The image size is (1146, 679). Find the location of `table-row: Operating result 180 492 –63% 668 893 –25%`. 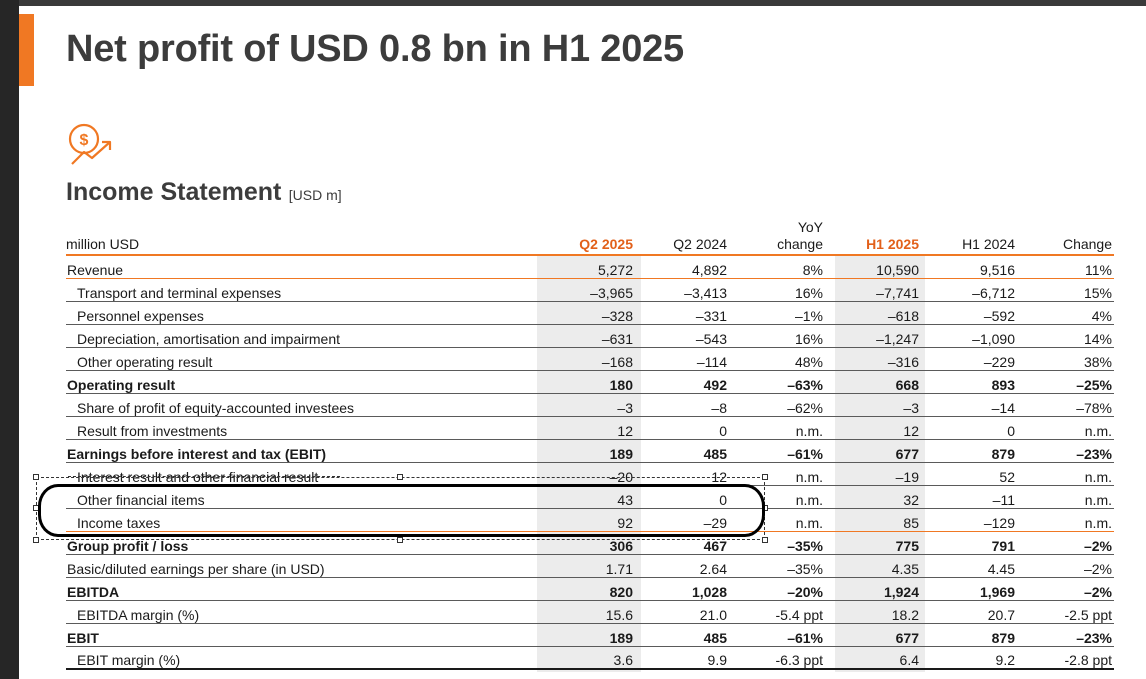

table-row: Operating result 180 492 –63% 668 893 –25% is located at coordinates (590, 382).